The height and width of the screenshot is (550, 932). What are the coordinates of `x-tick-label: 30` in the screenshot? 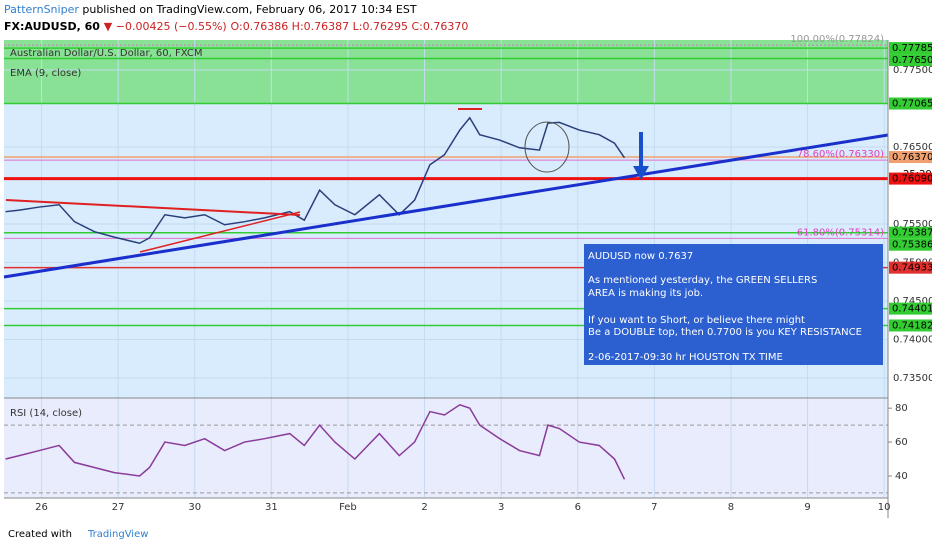 It's located at (194, 507).